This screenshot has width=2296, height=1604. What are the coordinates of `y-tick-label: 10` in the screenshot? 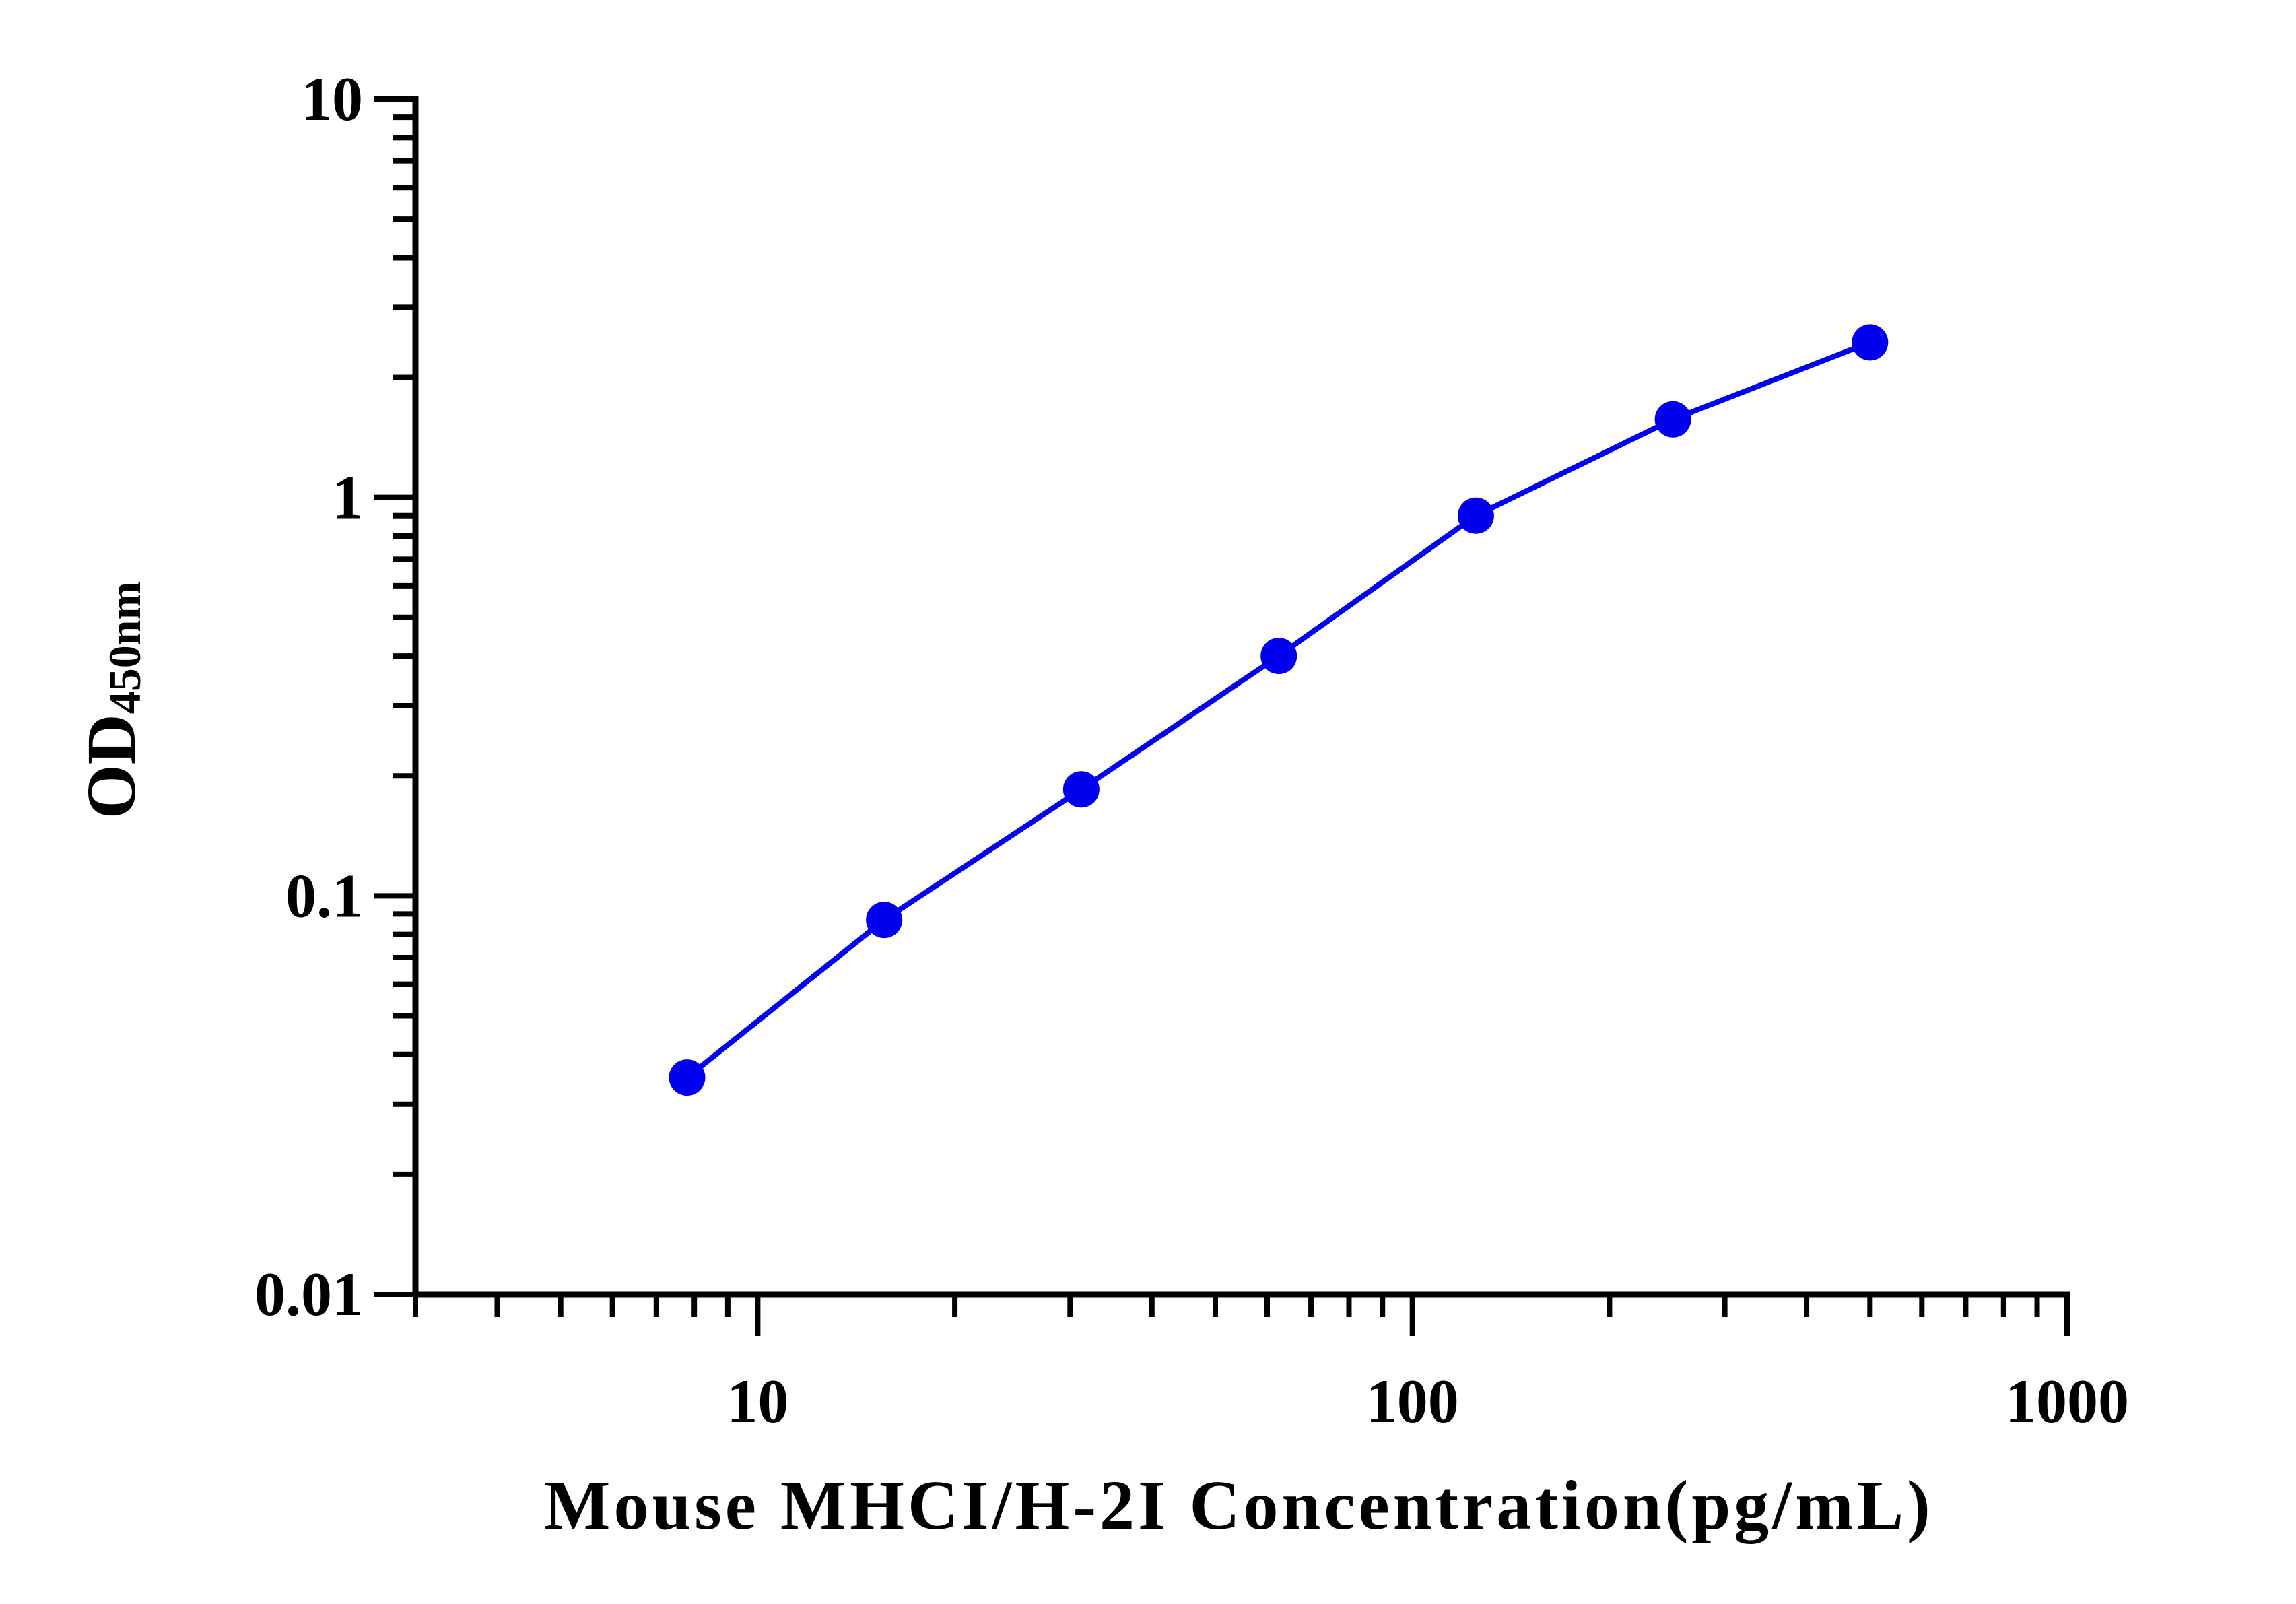 It's located at (332, 99).